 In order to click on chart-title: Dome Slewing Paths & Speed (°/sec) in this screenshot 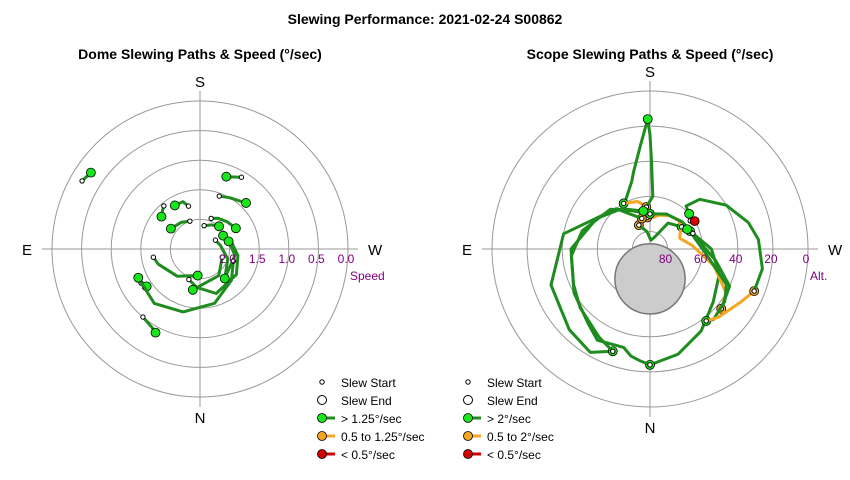, I will do `click(200, 54)`.